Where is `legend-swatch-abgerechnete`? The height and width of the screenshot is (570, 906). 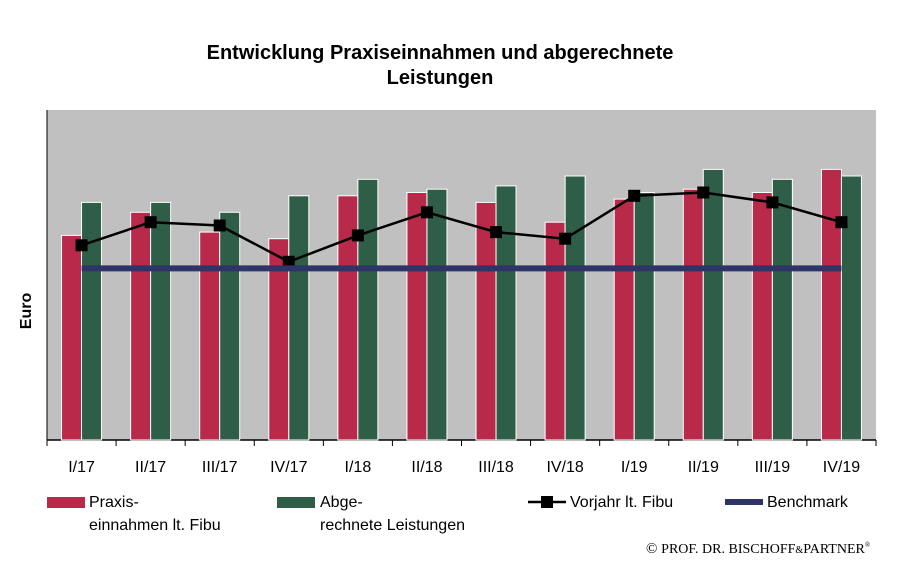 legend-swatch-abgerechnete is located at coordinates (296, 502).